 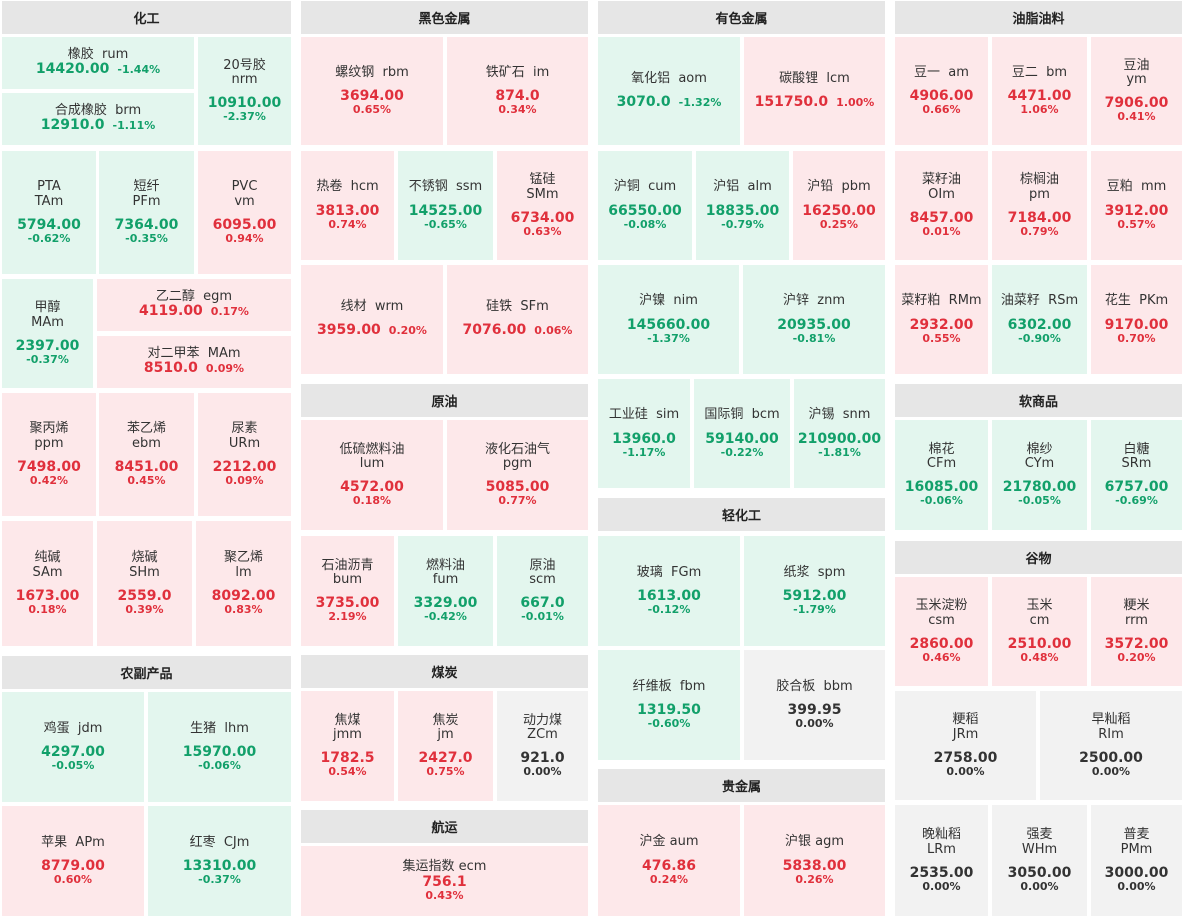 I want to click on tile-bbm: 胶合板 bbm 399.95 0.00%, so click(x=814, y=705).